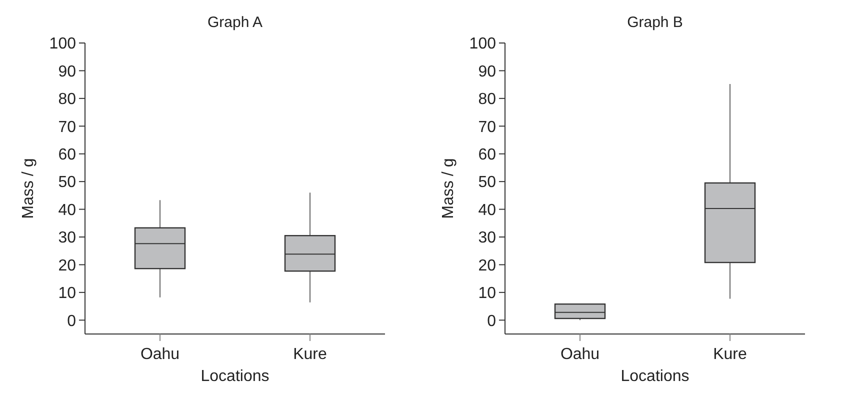 This screenshot has height=394, width=853. What do you see at coordinates (655, 22) in the screenshot?
I see `chart-title: Graph B` at bounding box center [655, 22].